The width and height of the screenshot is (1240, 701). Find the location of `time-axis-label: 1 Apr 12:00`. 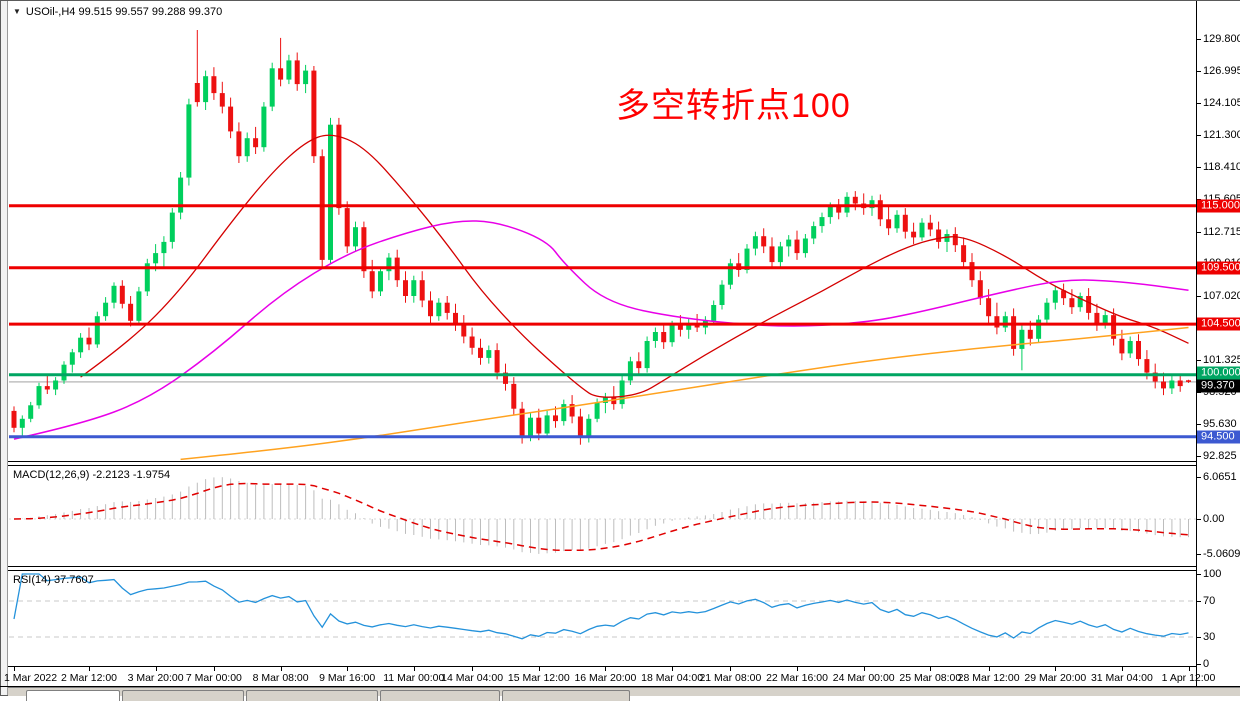

time-axis-label: 1 Apr 12:00 is located at coordinates (1188, 678).